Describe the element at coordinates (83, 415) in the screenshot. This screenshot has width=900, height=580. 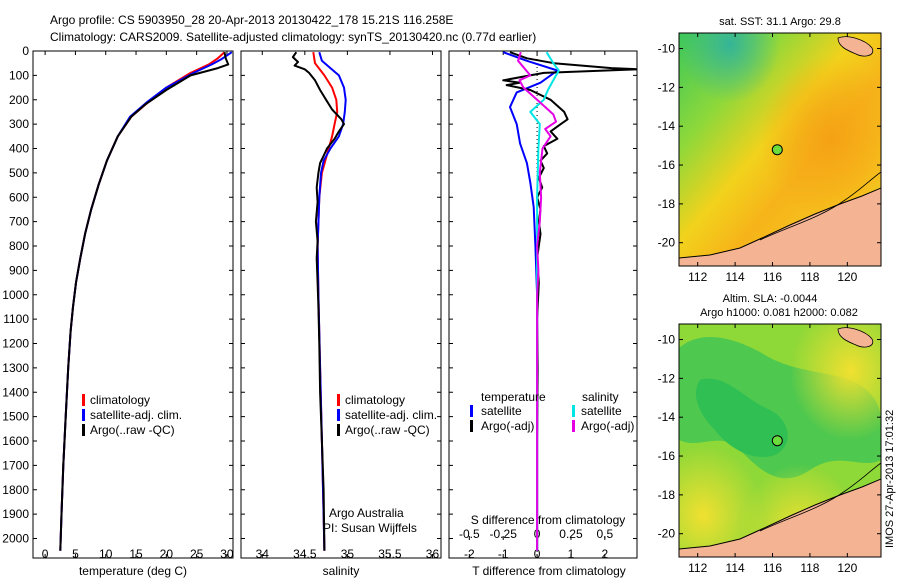
I see `legend-swatch-satellite` at that location.